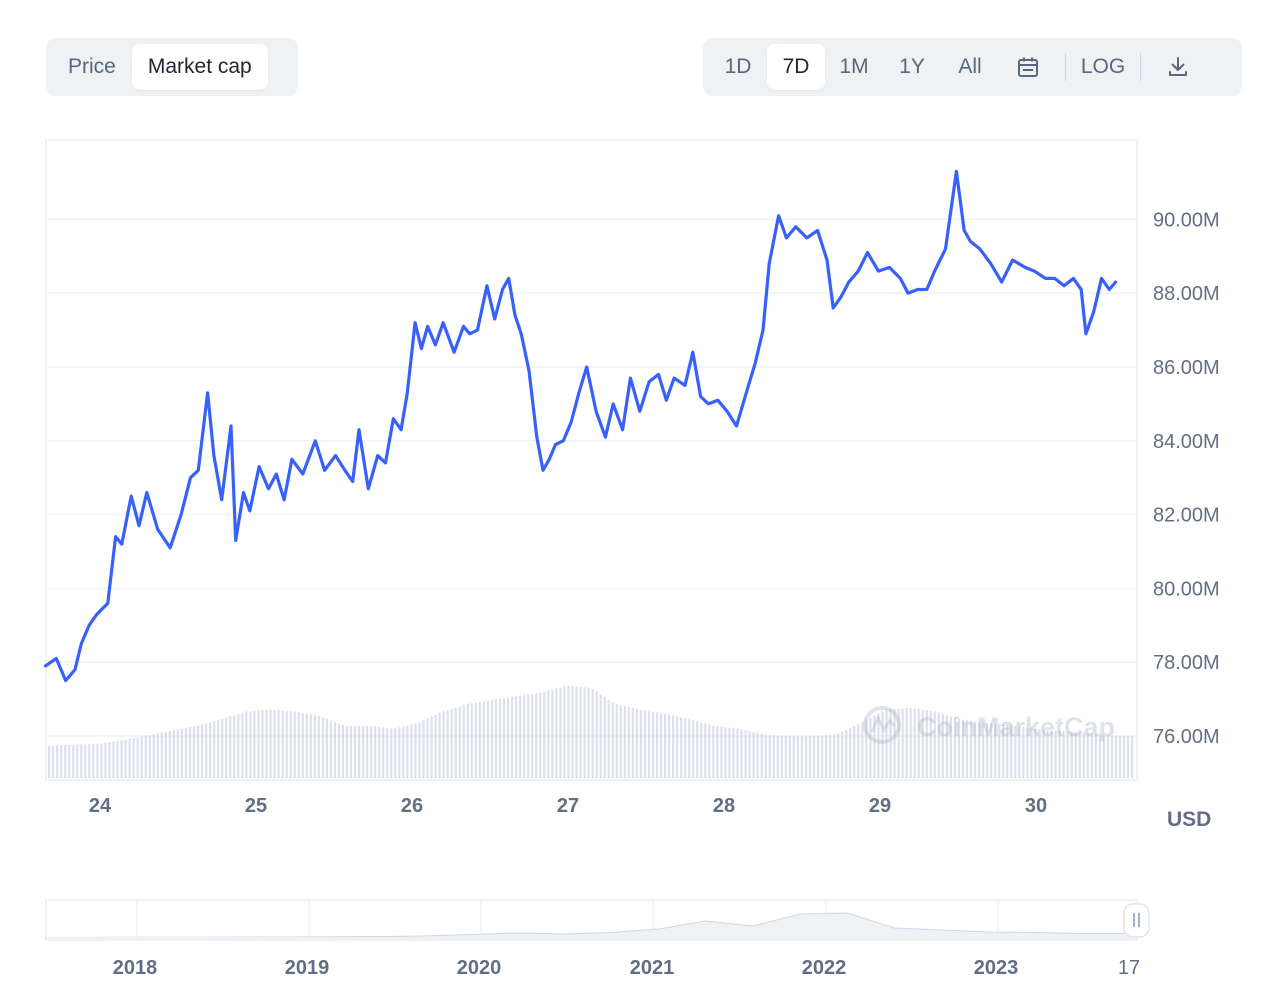 The image size is (1280, 1007). What do you see at coordinates (568, 806) in the screenshot?
I see `x-axis: 24 25 26 27 28 29 30` at bounding box center [568, 806].